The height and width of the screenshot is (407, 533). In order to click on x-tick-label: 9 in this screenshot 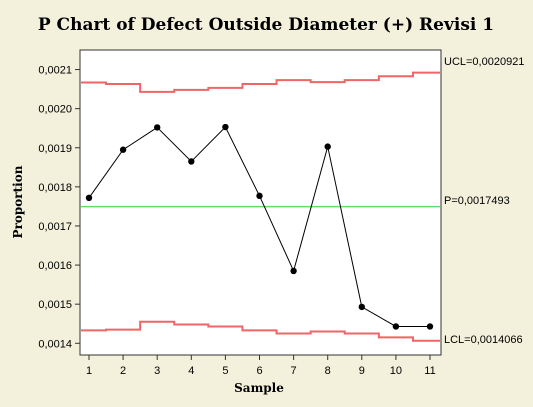, I will do `click(362, 371)`.